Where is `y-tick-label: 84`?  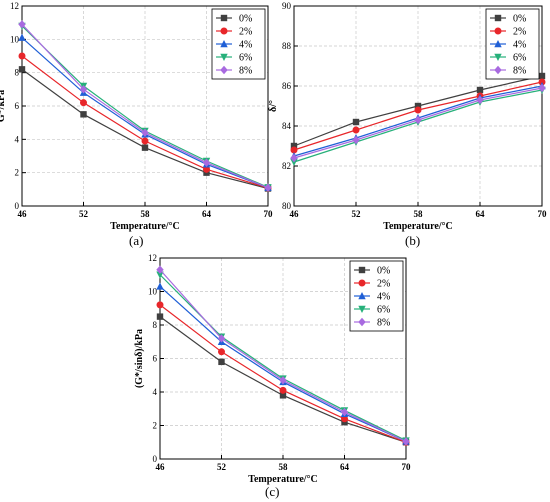 y-tick-label: 84 is located at coordinates (287, 126).